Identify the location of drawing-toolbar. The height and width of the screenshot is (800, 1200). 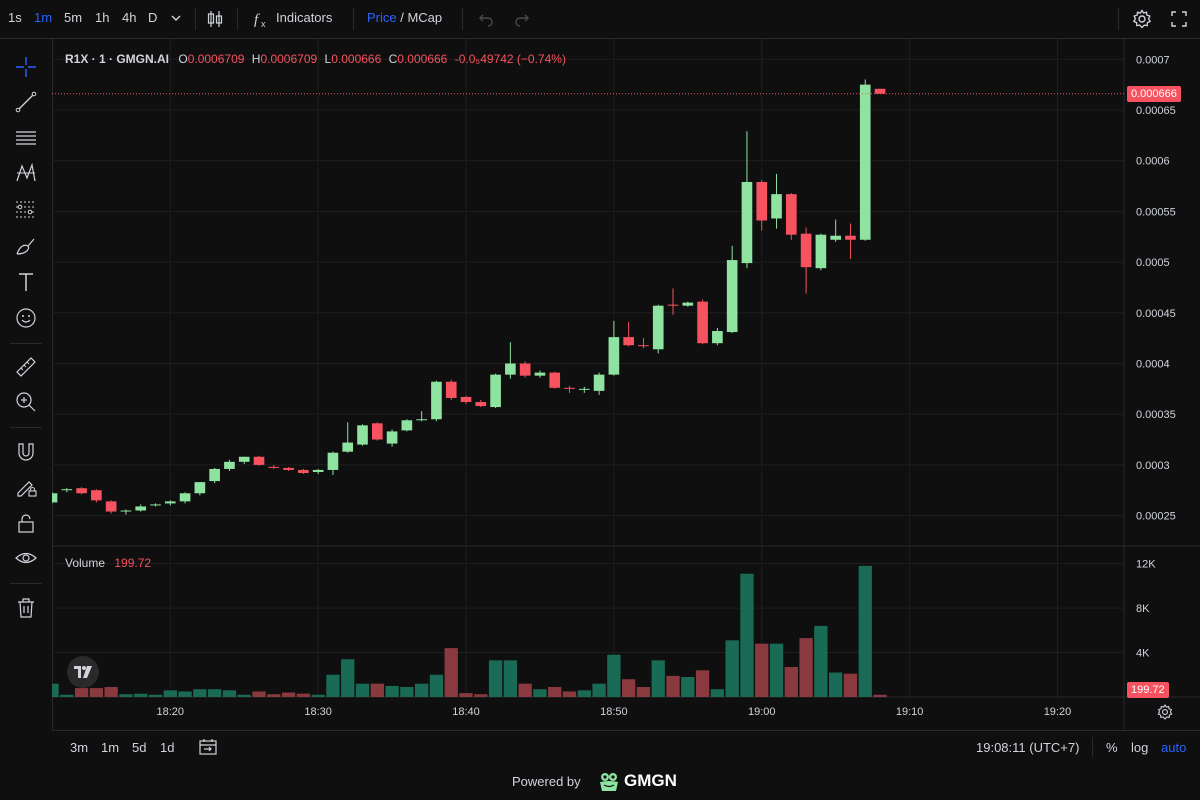
(26, 384).